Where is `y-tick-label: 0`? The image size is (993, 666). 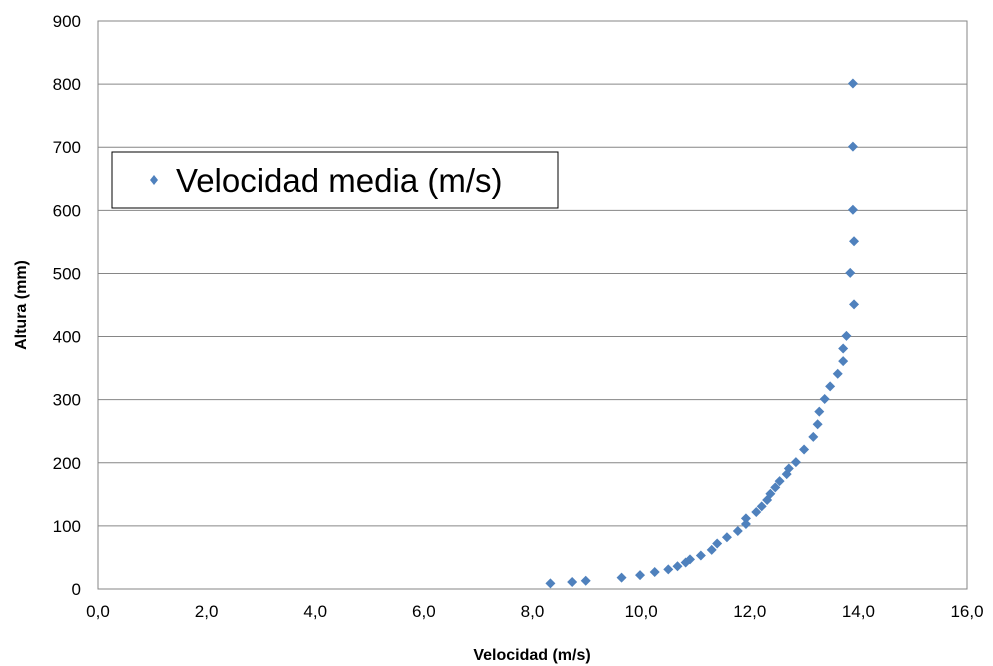
y-tick-label: 0 is located at coordinates (76, 589).